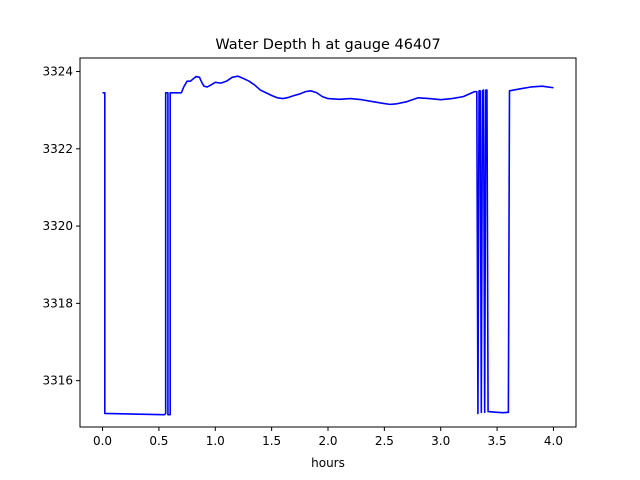 This screenshot has height=480, width=640. I want to click on y-tick-label: 3320, so click(57, 226).